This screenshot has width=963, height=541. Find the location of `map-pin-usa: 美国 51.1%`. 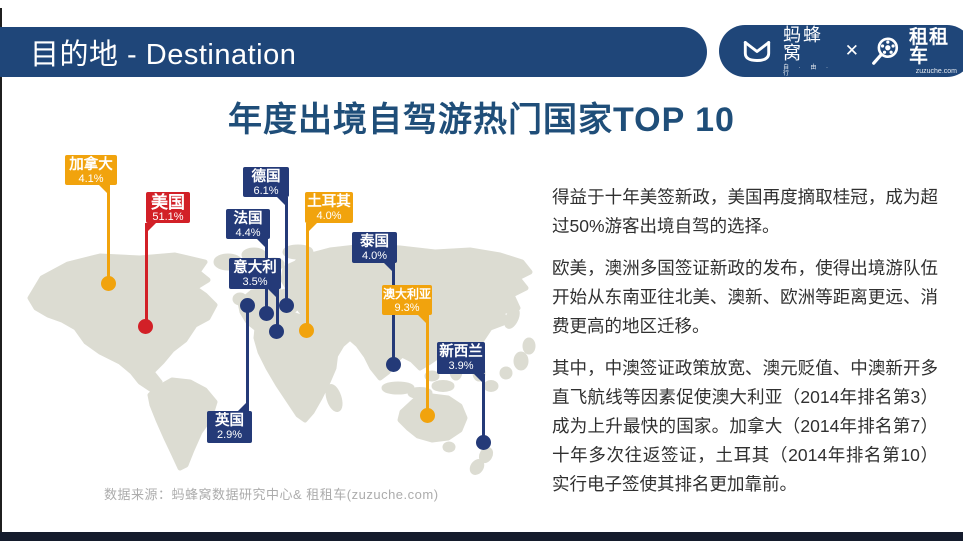

map-pin-usa: 美国 51.1% is located at coordinates (168, 207).